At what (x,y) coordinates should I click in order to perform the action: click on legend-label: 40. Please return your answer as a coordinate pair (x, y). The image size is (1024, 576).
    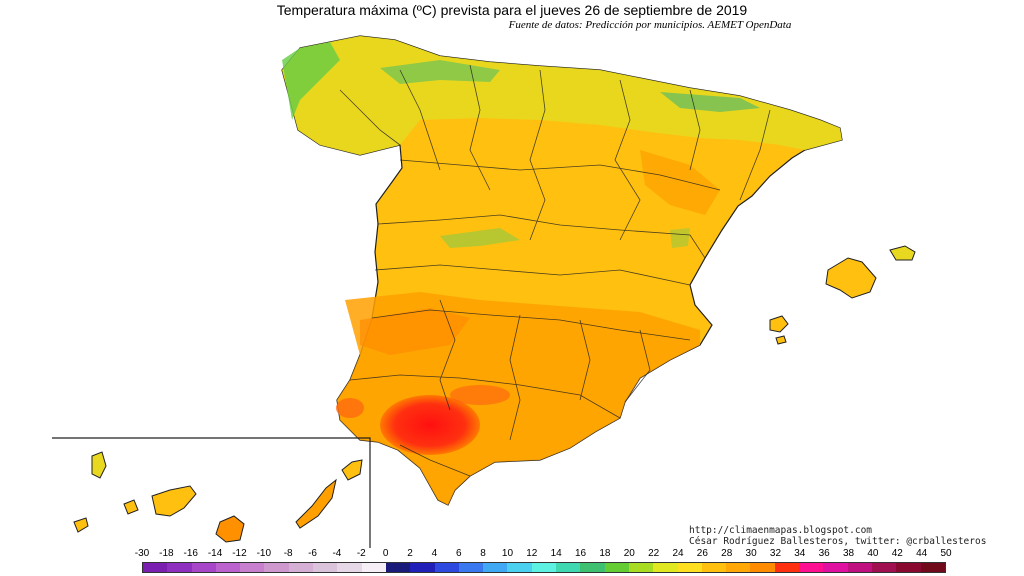
    Looking at the image, I should click on (873, 553).